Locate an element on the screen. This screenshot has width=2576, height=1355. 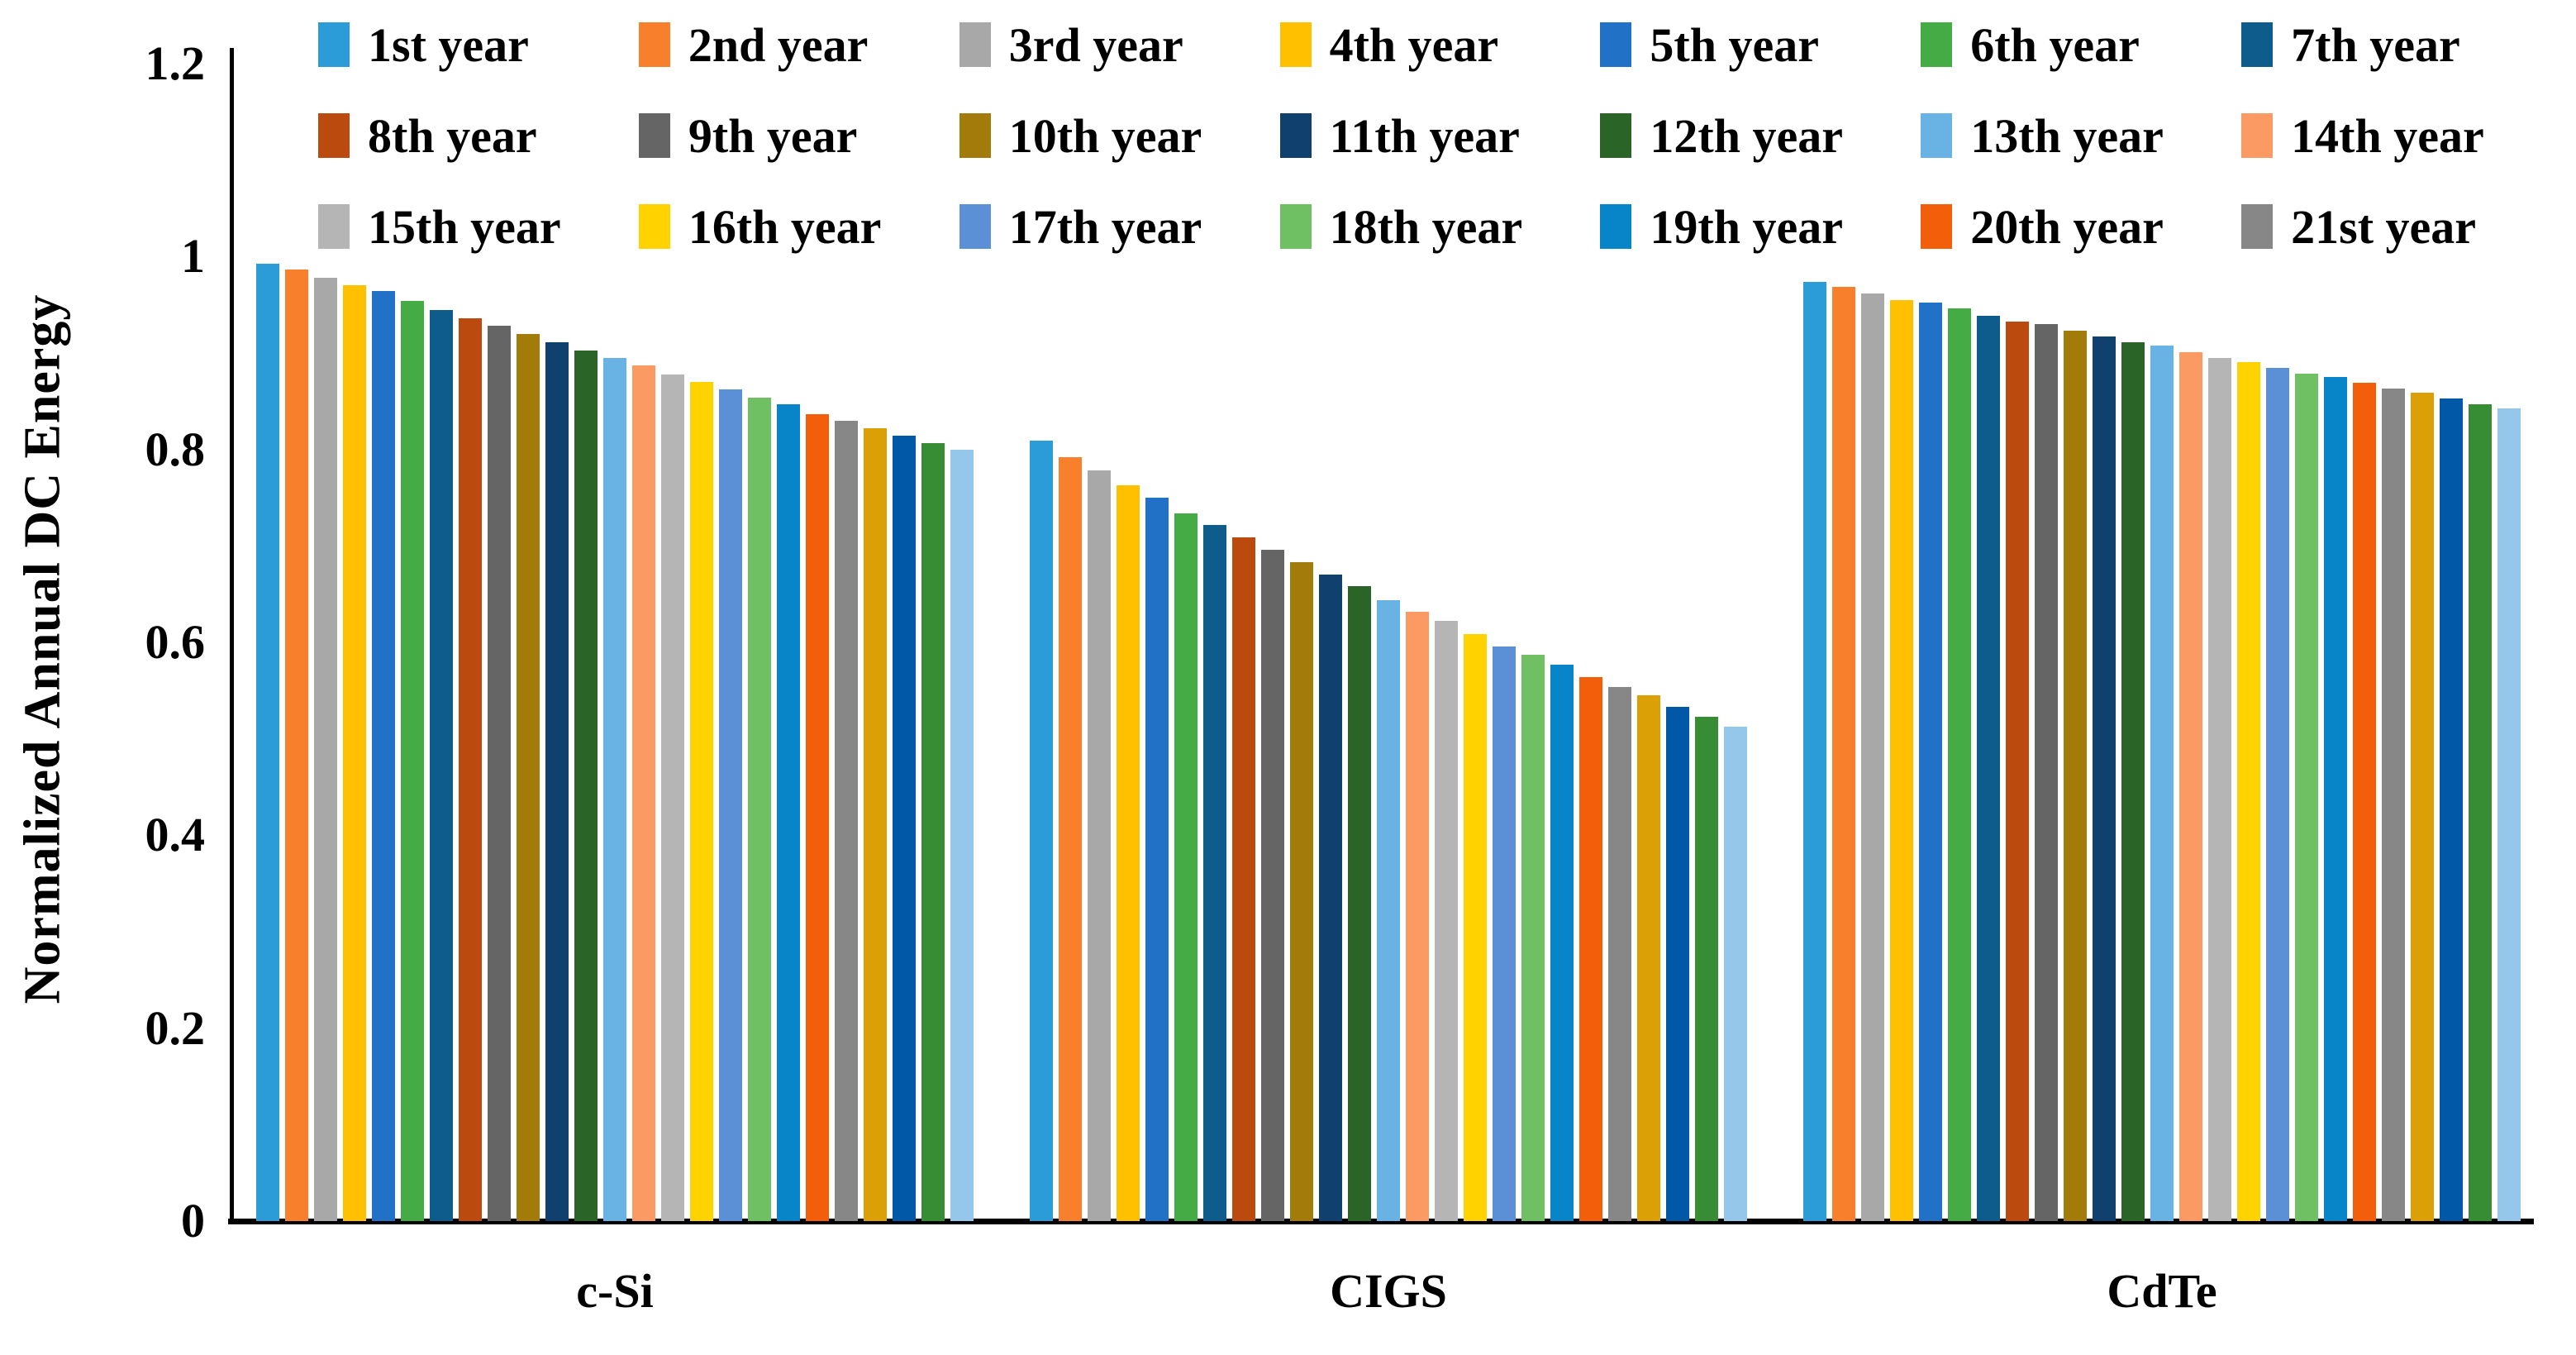
y-tick-label: 0.6 is located at coordinates (176, 642).